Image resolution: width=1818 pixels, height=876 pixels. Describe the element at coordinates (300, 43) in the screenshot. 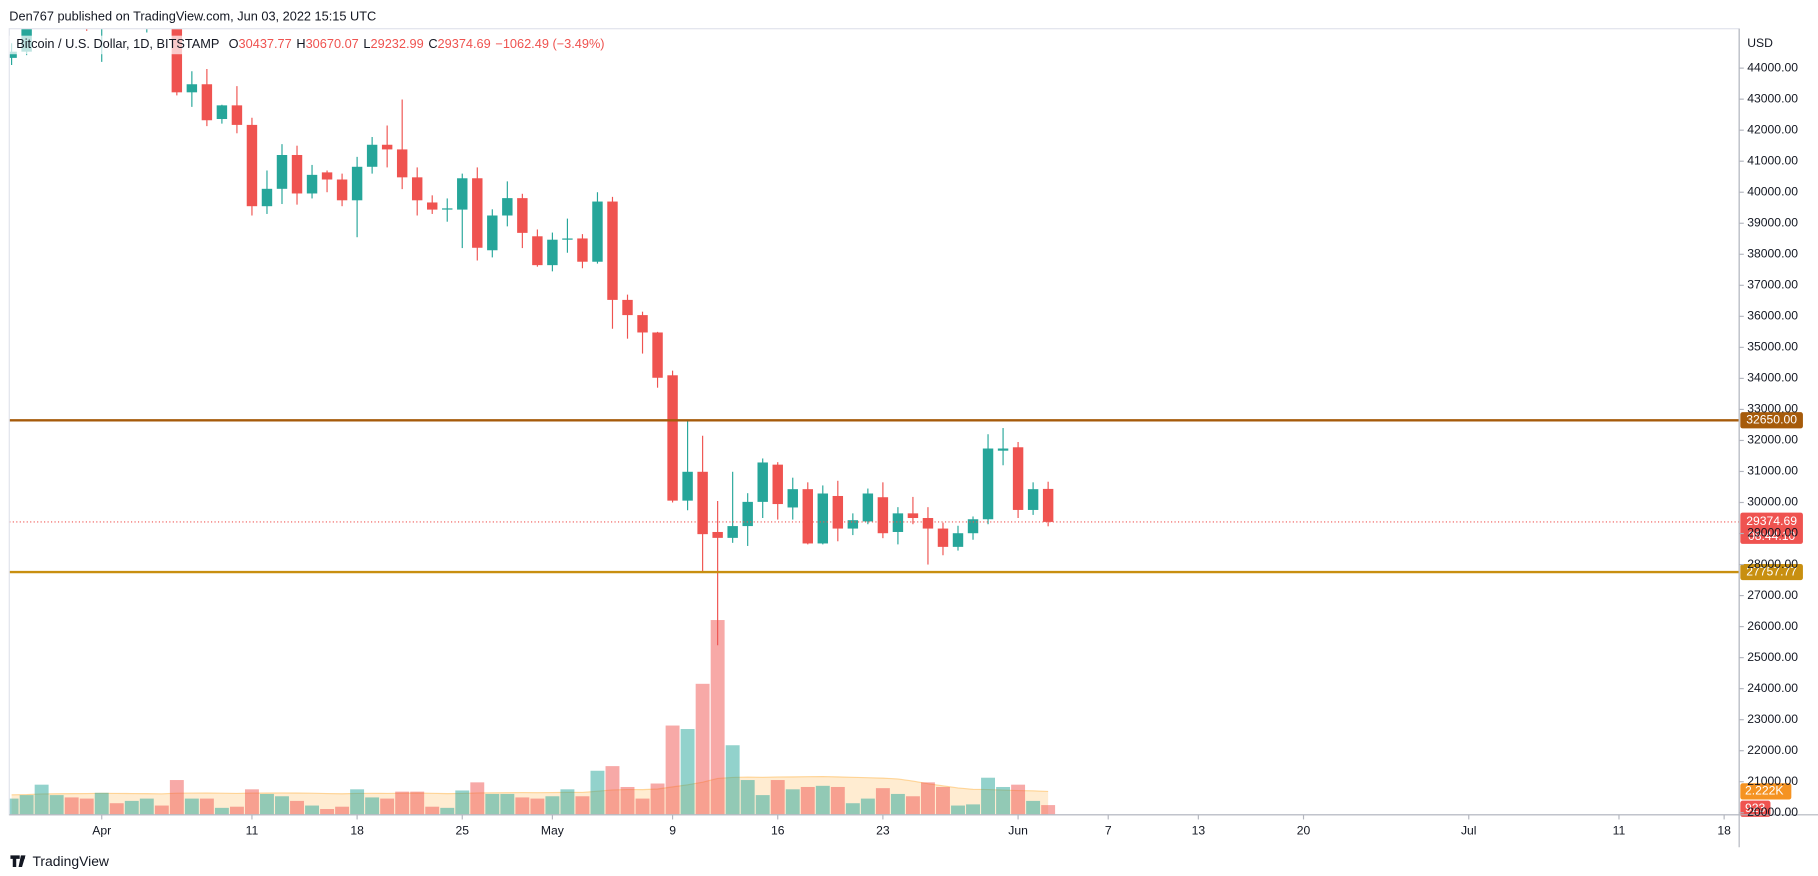

I see `legend-field-name: H` at that location.